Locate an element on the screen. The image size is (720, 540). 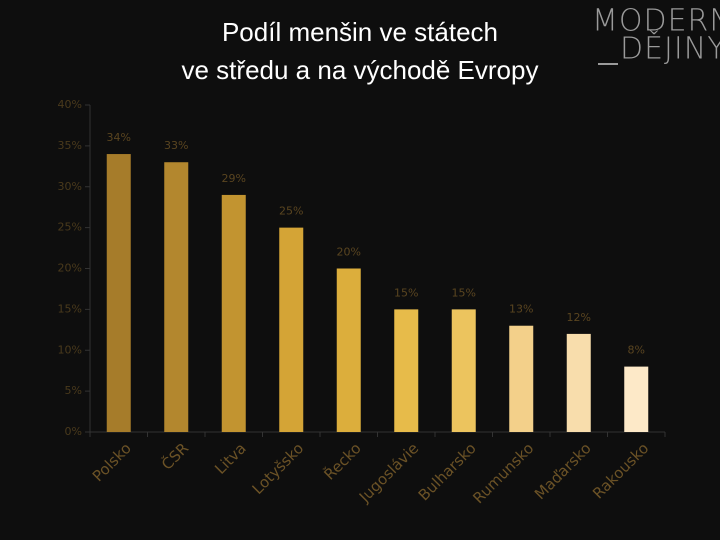
y-tick-label: 5% is located at coordinates (73, 390).